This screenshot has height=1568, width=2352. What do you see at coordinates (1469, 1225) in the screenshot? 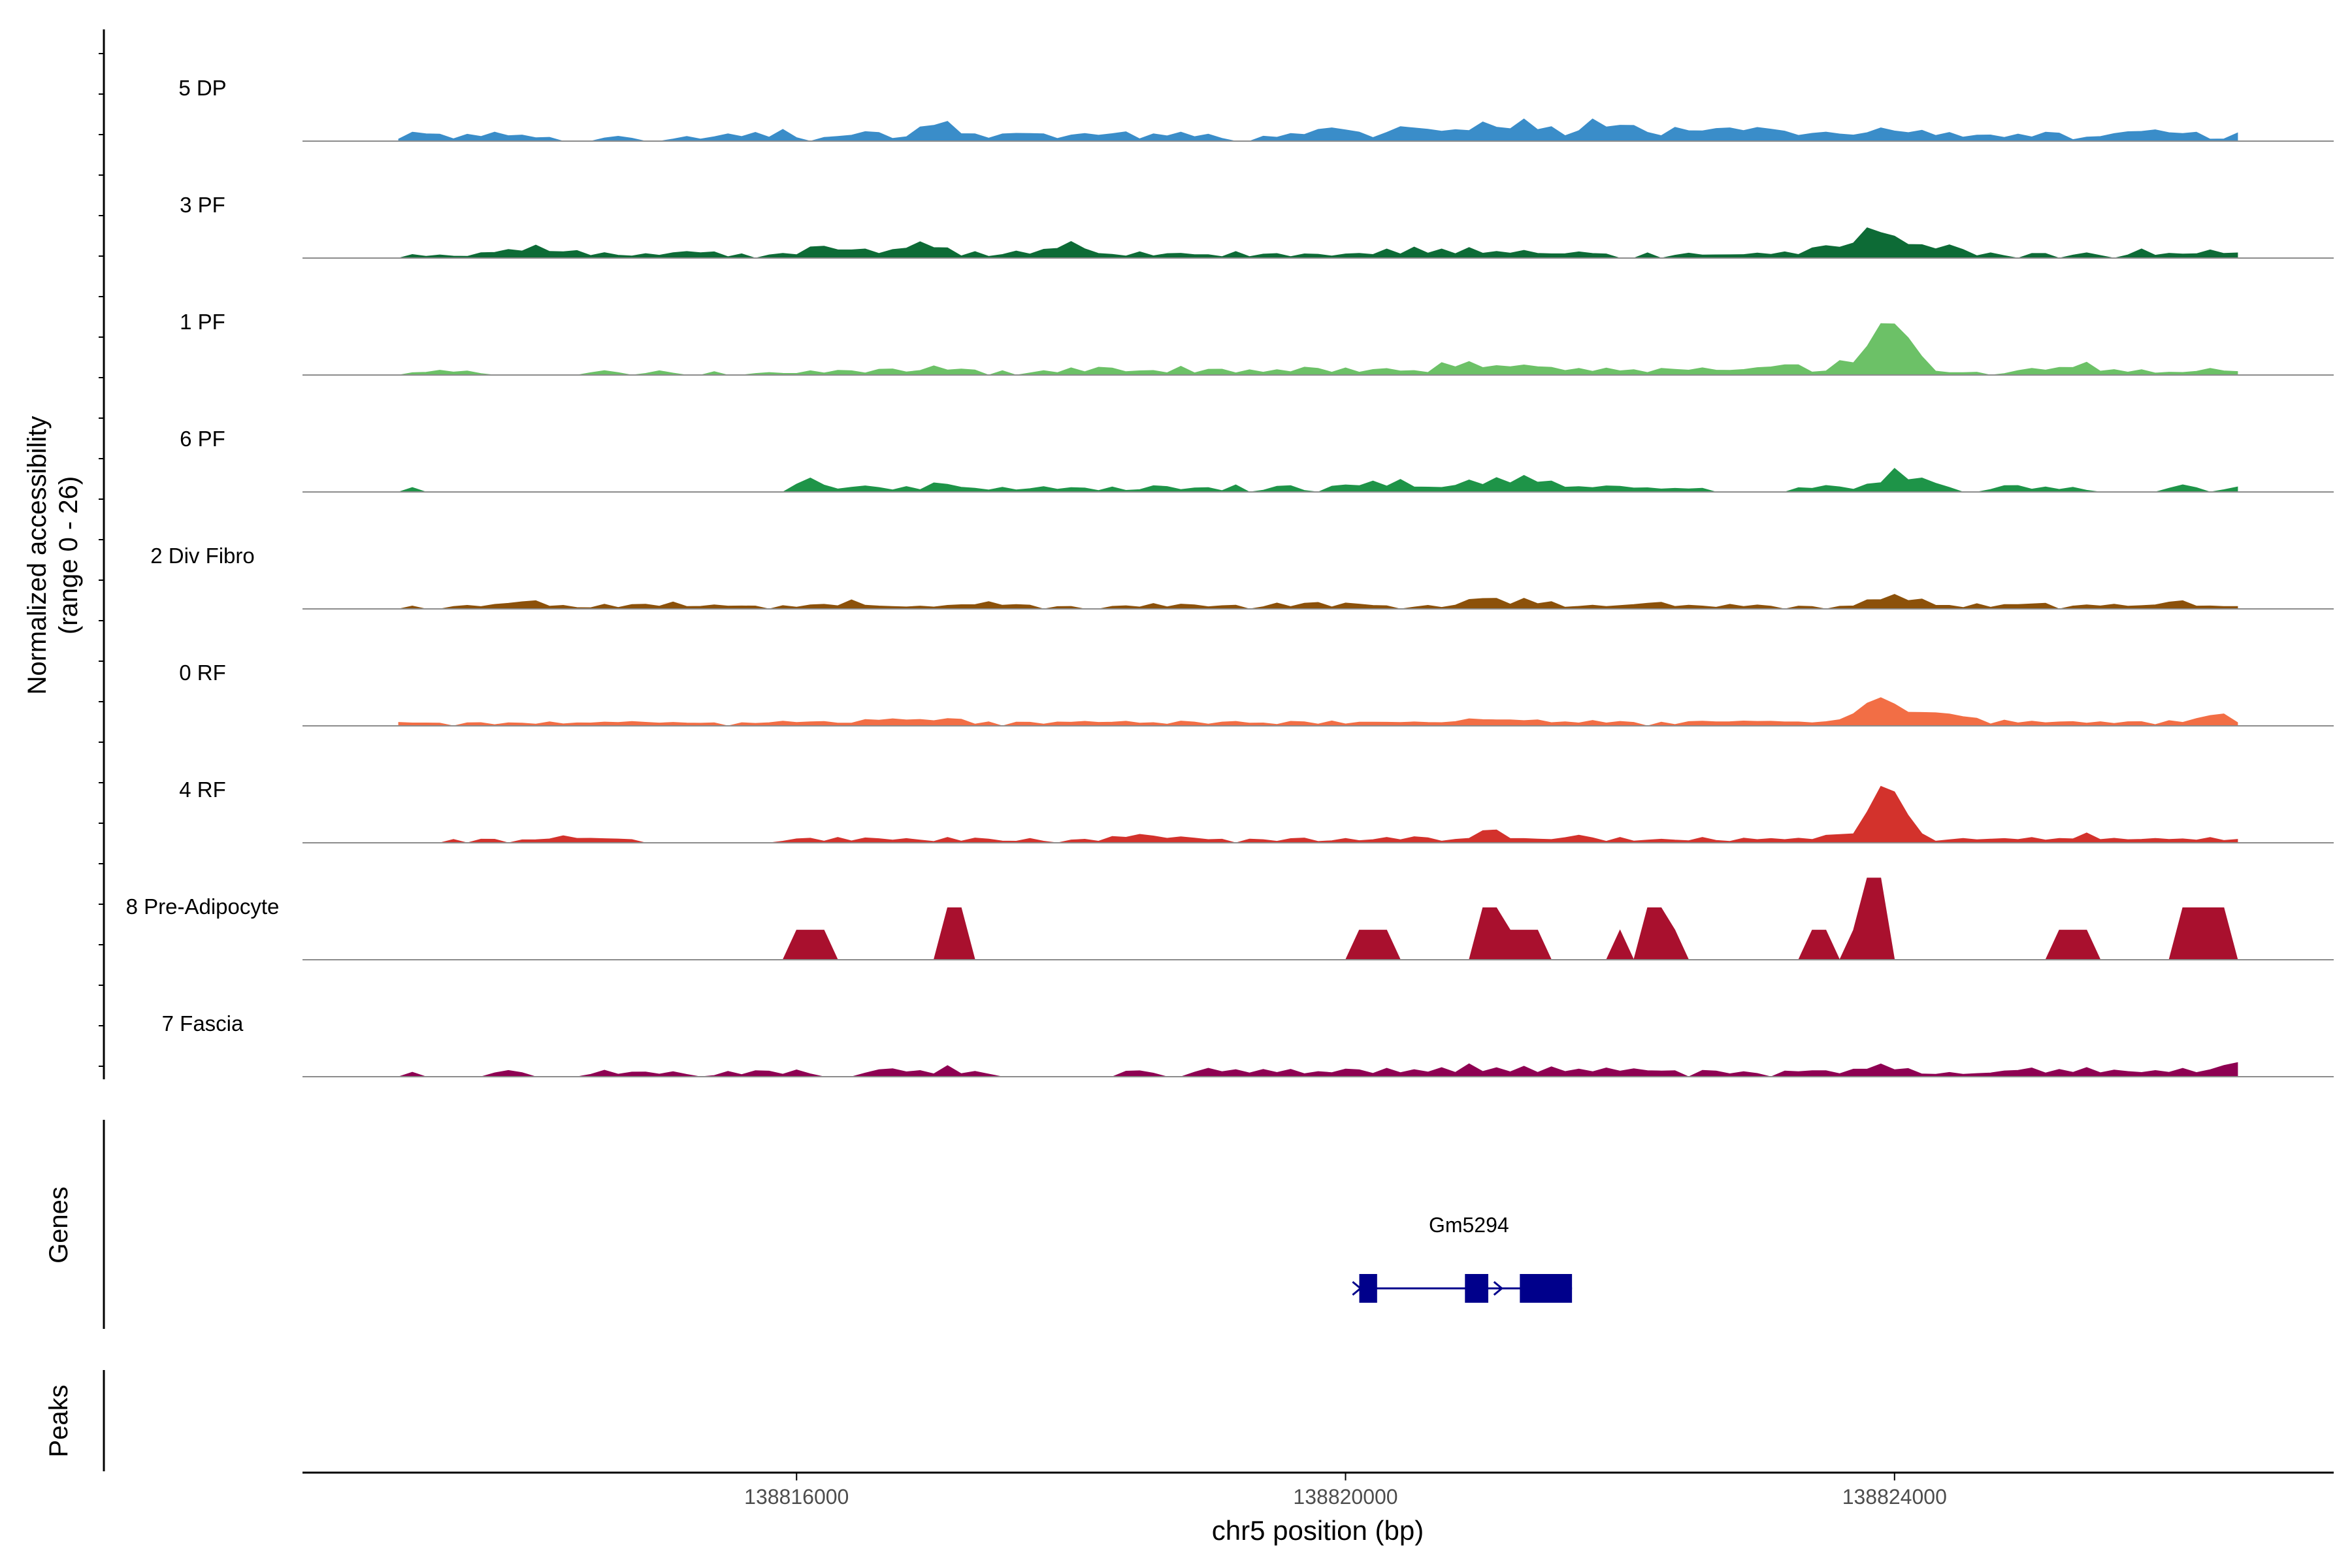
I see `gene-name-label: Gm5294` at bounding box center [1469, 1225].